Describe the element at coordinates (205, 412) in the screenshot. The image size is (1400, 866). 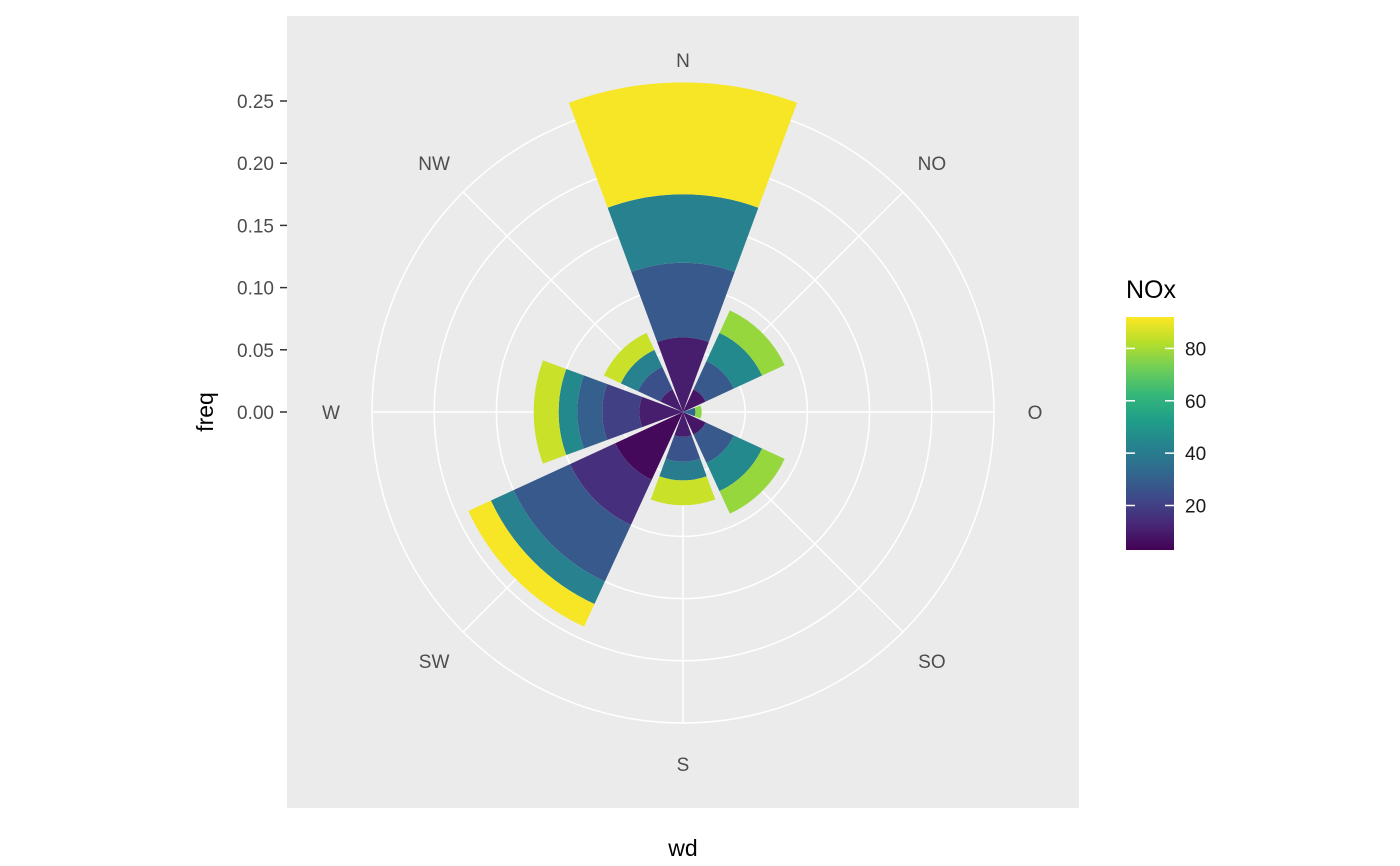
I see `y-axis-title: freq` at that location.